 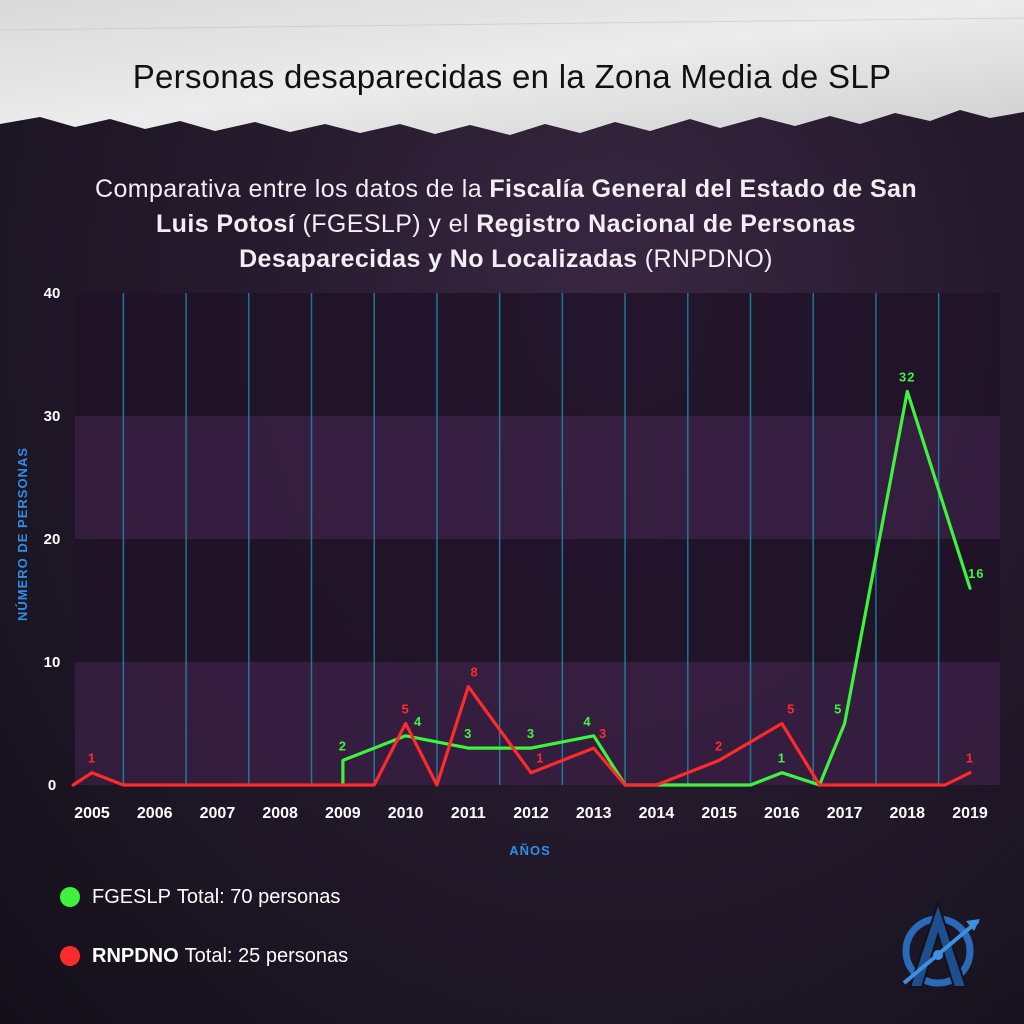 What do you see at coordinates (22, 534) in the screenshot?
I see `y-axis-title: NÚMERO DE PERSONAS` at bounding box center [22, 534].